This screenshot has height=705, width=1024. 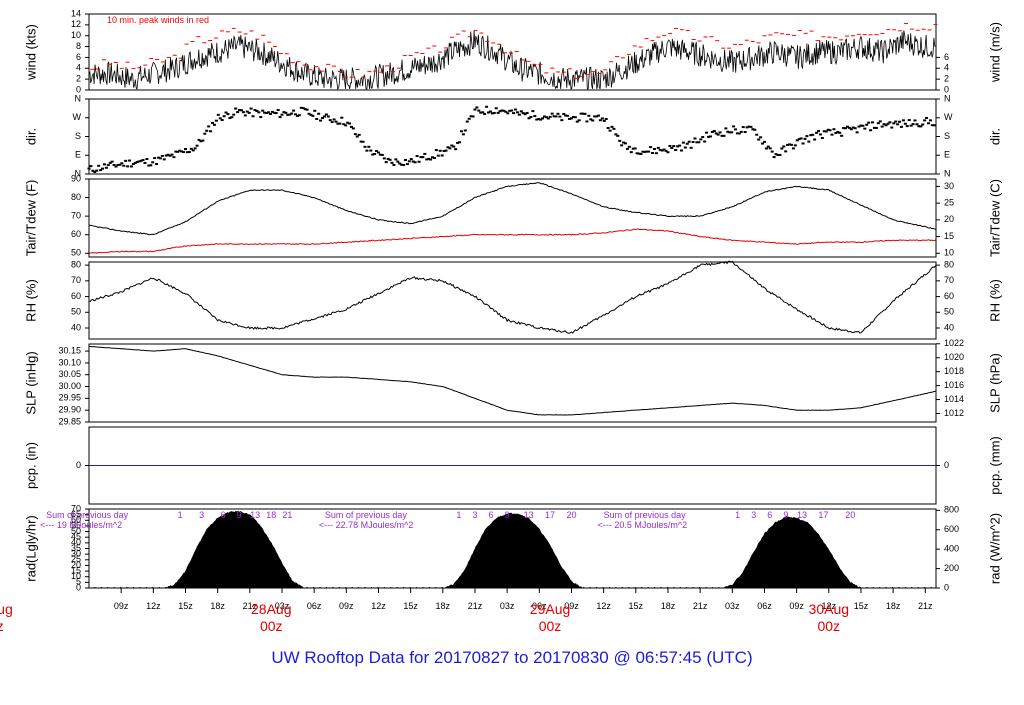 What do you see at coordinates (30, 465) in the screenshot?
I see `precip-ylabel-left: pcp. (in)` at bounding box center [30, 465].